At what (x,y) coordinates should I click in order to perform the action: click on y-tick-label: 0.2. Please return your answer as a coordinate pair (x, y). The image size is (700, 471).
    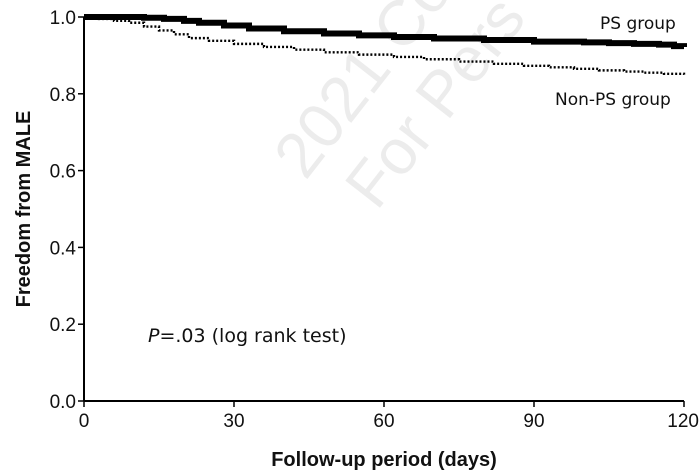
    Looking at the image, I should click on (63, 325).